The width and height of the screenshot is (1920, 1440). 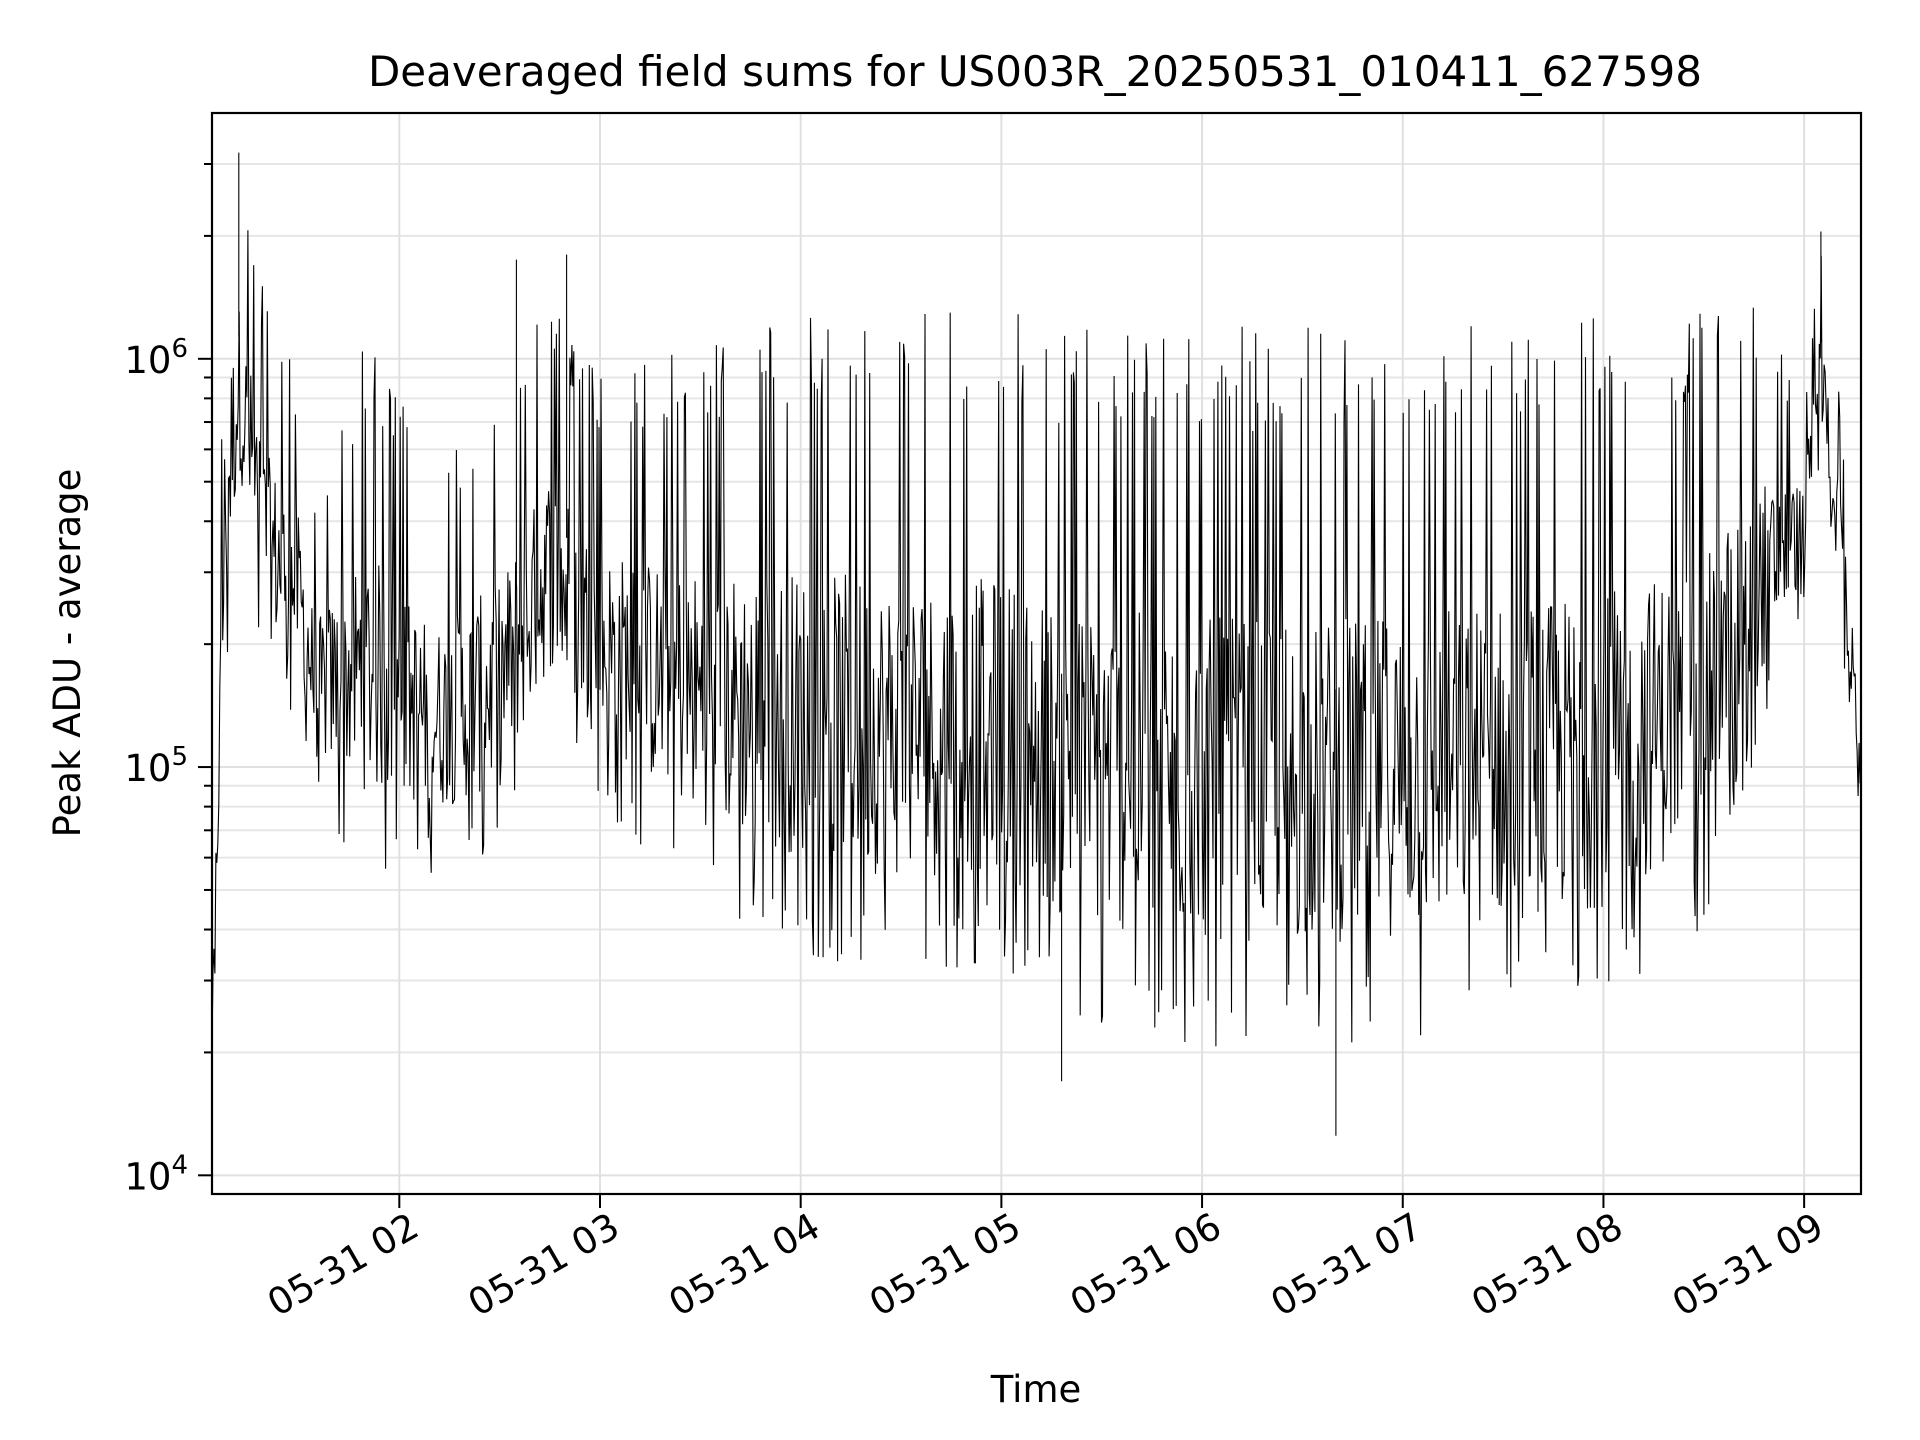 I want to click on y-tick-label: 104, so click(x=156, y=1174).